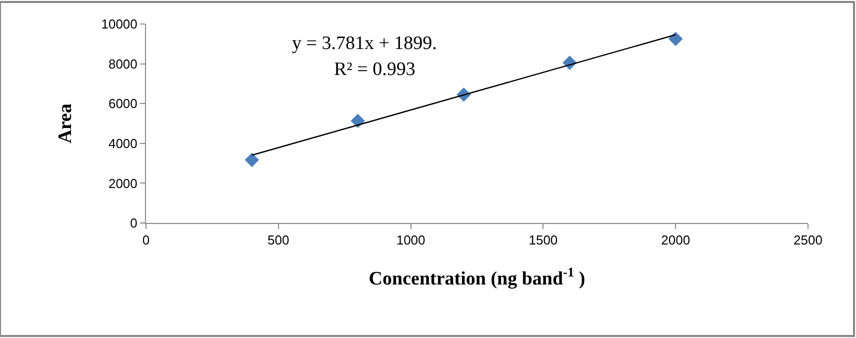  Describe the element at coordinates (65, 123) in the screenshot. I see `y-axis-title: Area` at that location.